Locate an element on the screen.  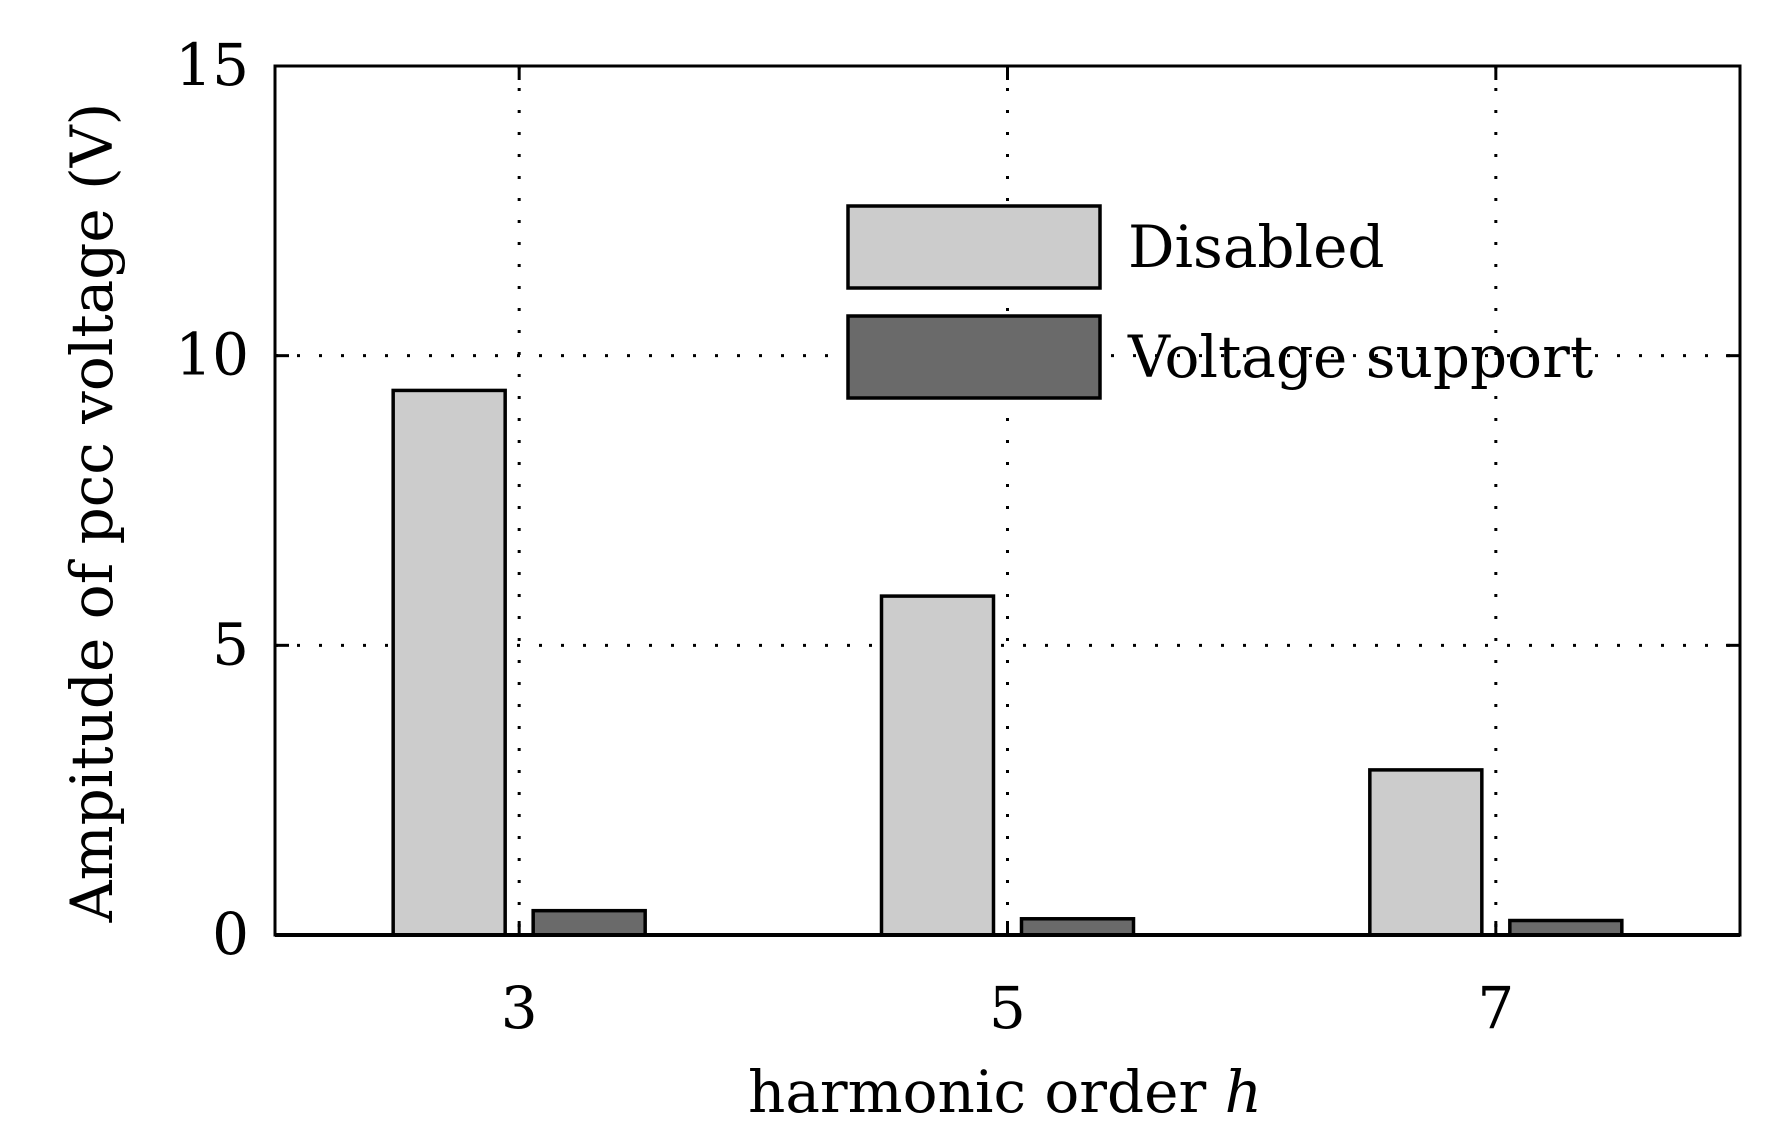
y-tick-label: 15 is located at coordinates (212, 65).